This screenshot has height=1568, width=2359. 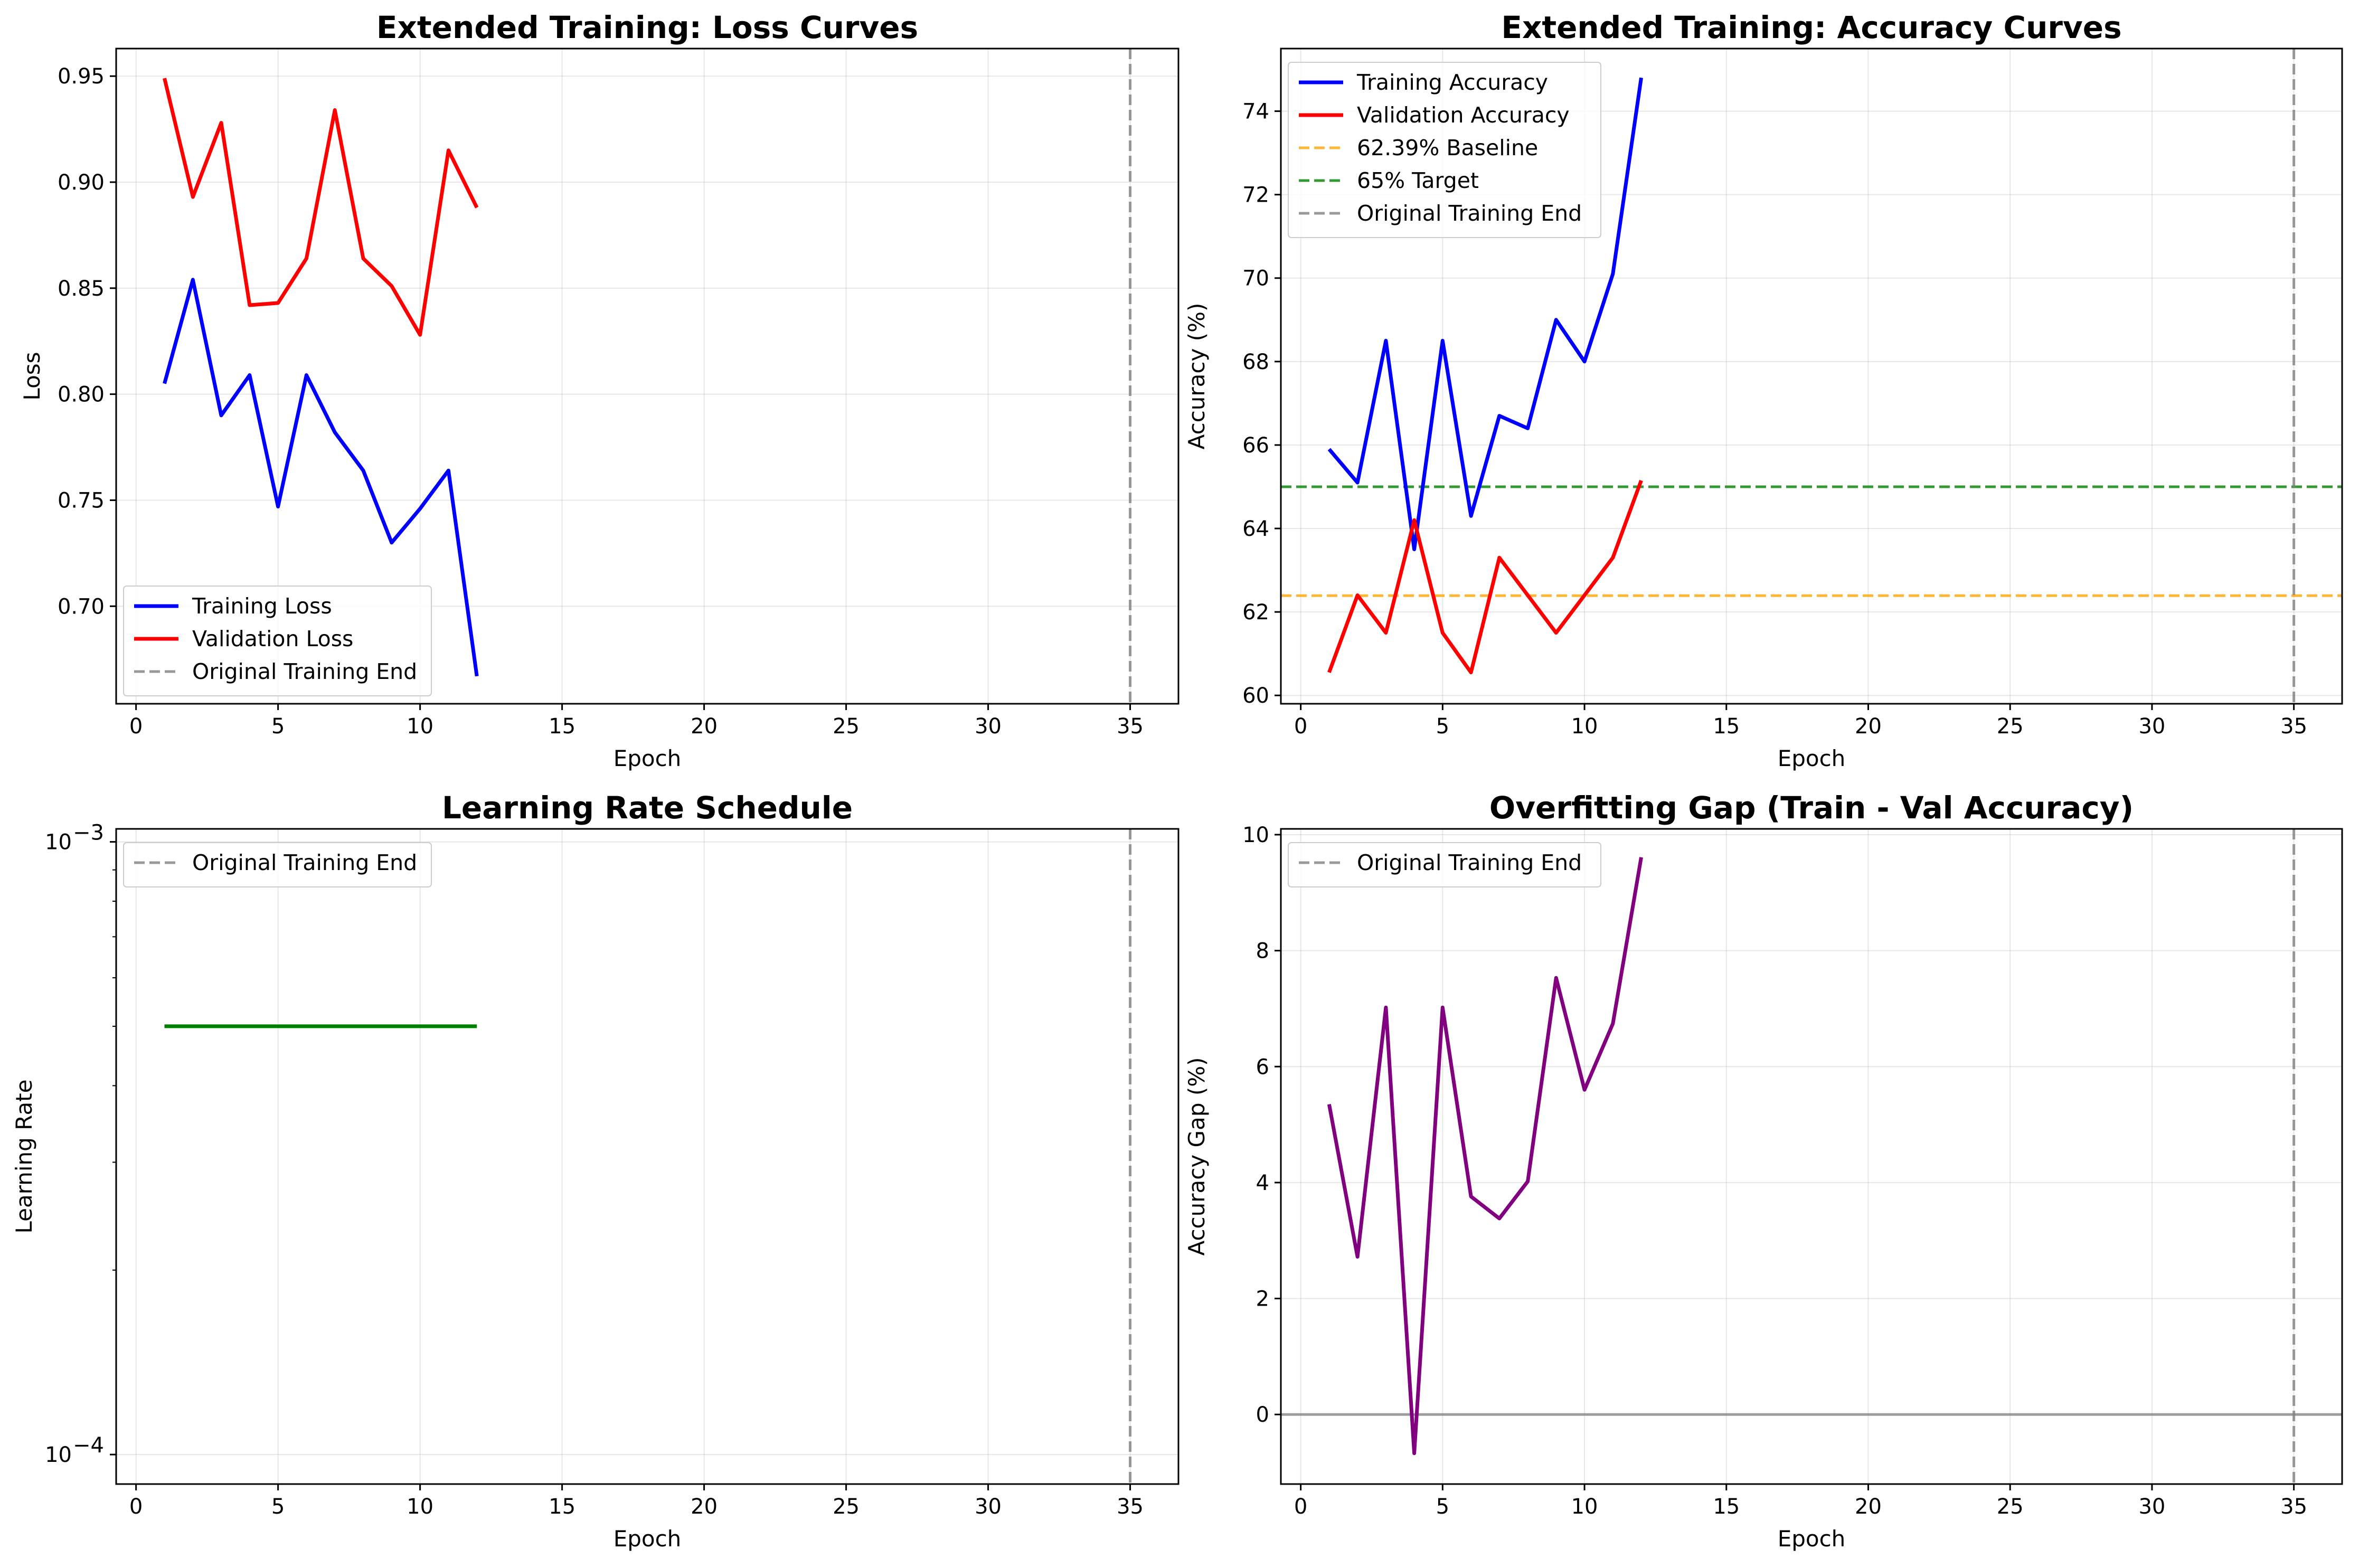 What do you see at coordinates (1255, 279) in the screenshot?
I see `y-tick-label: 70` at bounding box center [1255, 279].